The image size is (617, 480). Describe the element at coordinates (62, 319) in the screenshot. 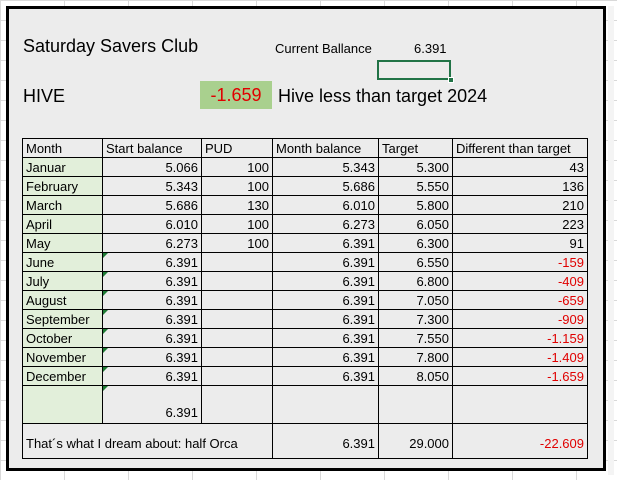

I see `month-cell: September` at that location.